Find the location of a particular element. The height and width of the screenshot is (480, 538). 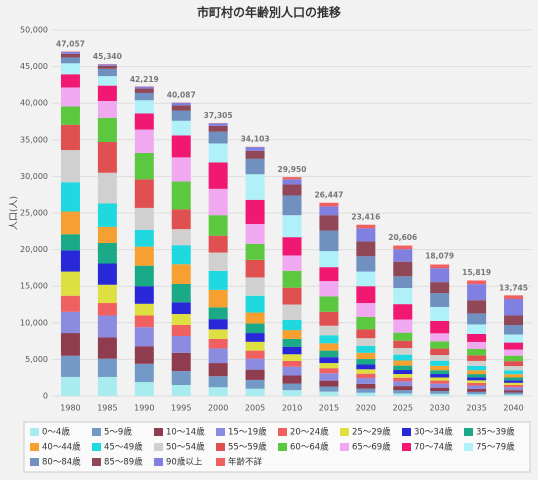

x-tick-label: 1990 is located at coordinates (144, 408).